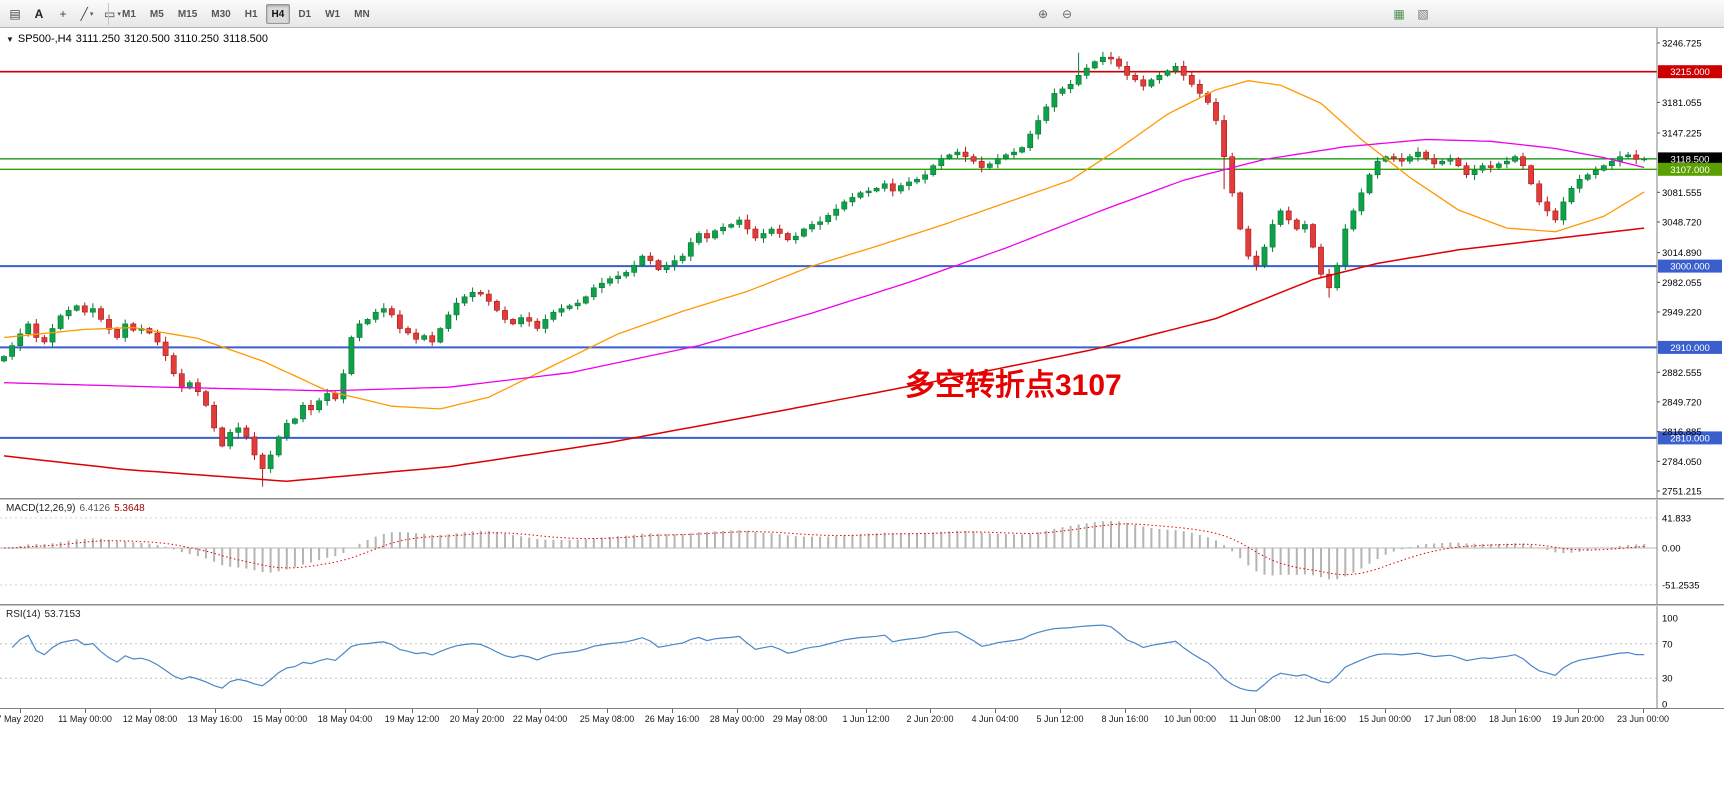  Describe the element at coordinates (412, 719) in the screenshot. I see `time-label: 19 May 12:00` at that location.